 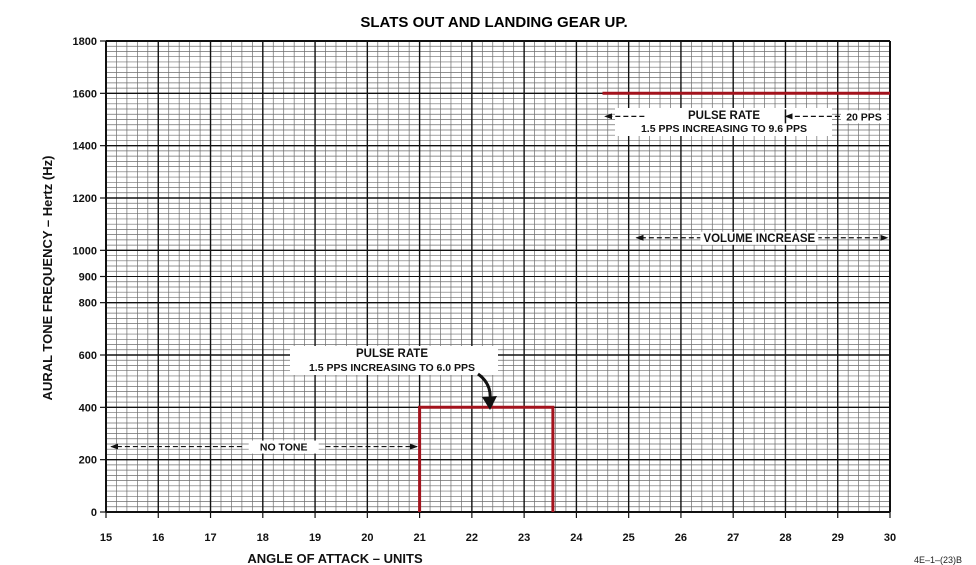 What do you see at coordinates (524, 538) in the screenshot?
I see `x-tick-label: 23` at bounding box center [524, 538].